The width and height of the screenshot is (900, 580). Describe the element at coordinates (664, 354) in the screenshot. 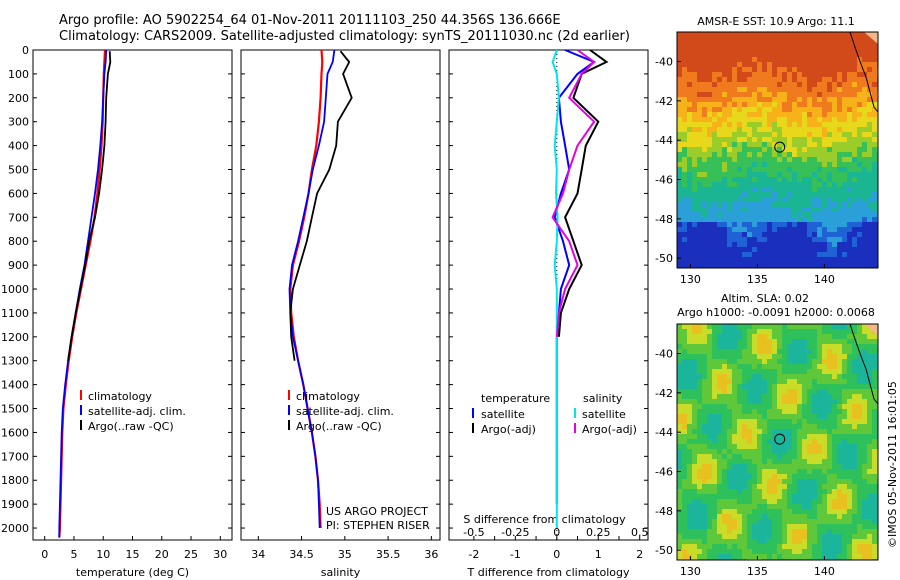

I see `y-tick-label-sla-map: -40` at that location.